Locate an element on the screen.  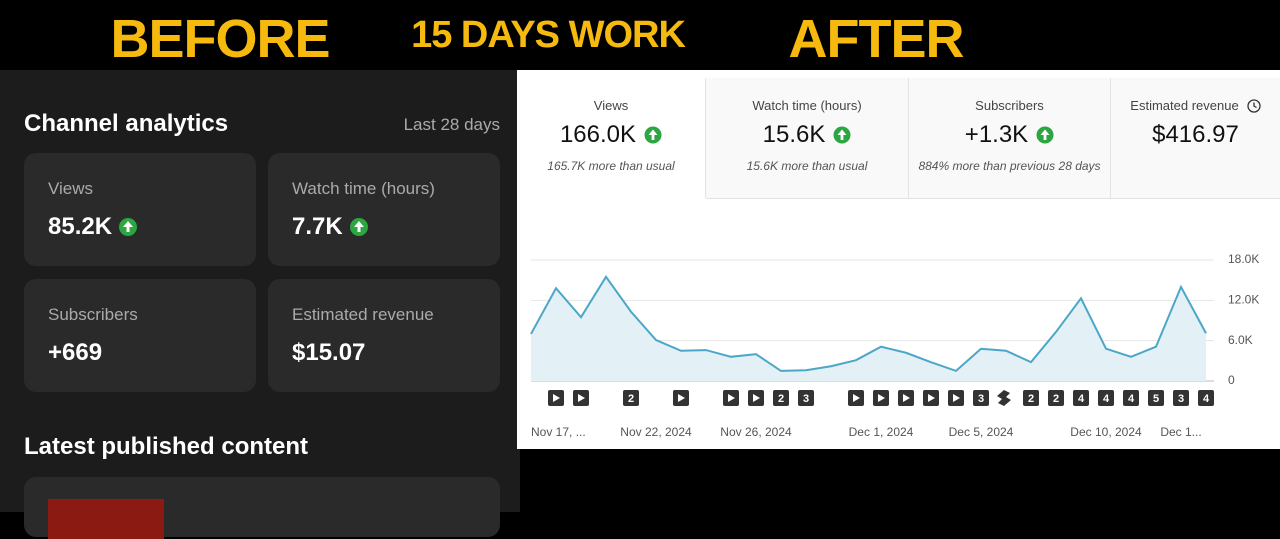
content-card is located at coordinates (262, 508).